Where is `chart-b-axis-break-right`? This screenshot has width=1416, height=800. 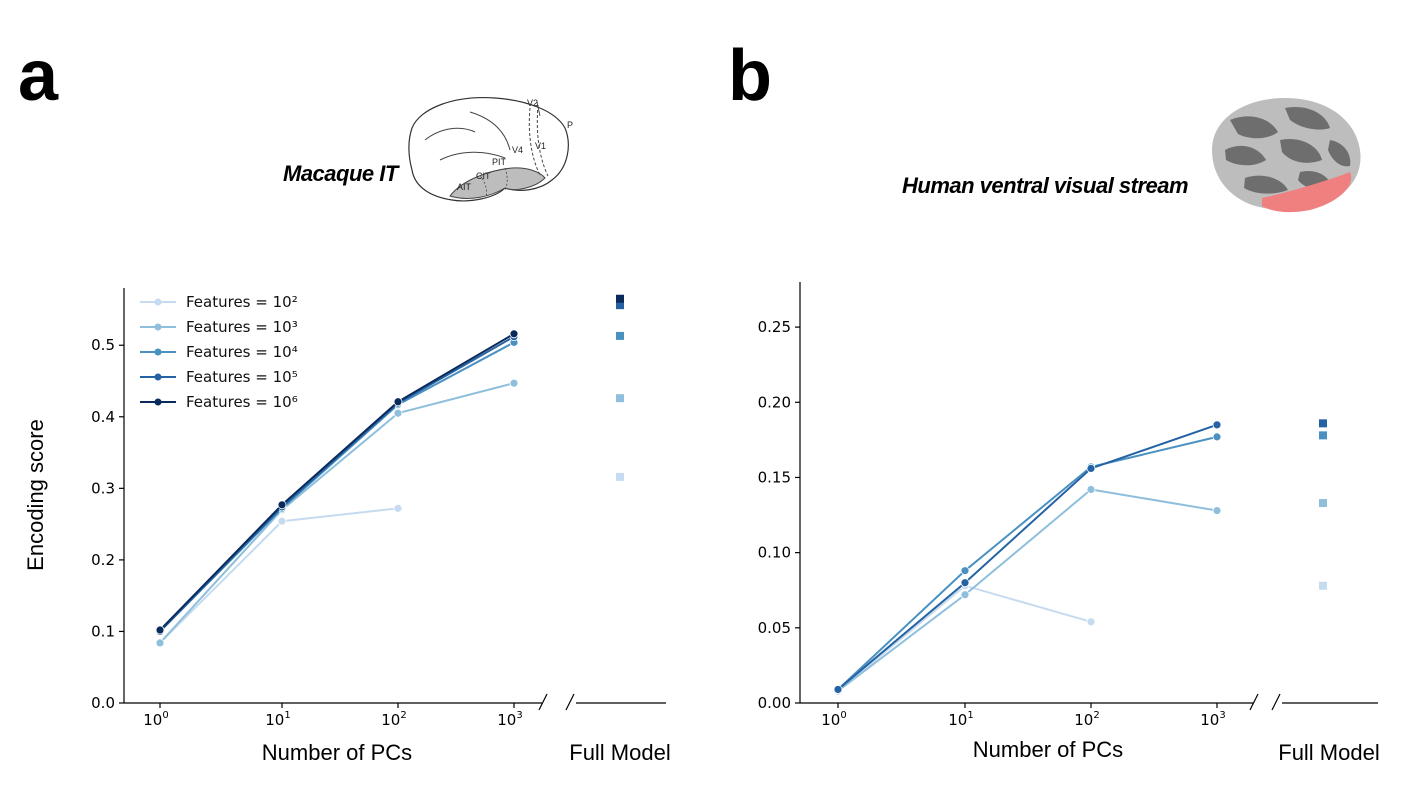 chart-b-axis-break-right is located at coordinates (1276, 702).